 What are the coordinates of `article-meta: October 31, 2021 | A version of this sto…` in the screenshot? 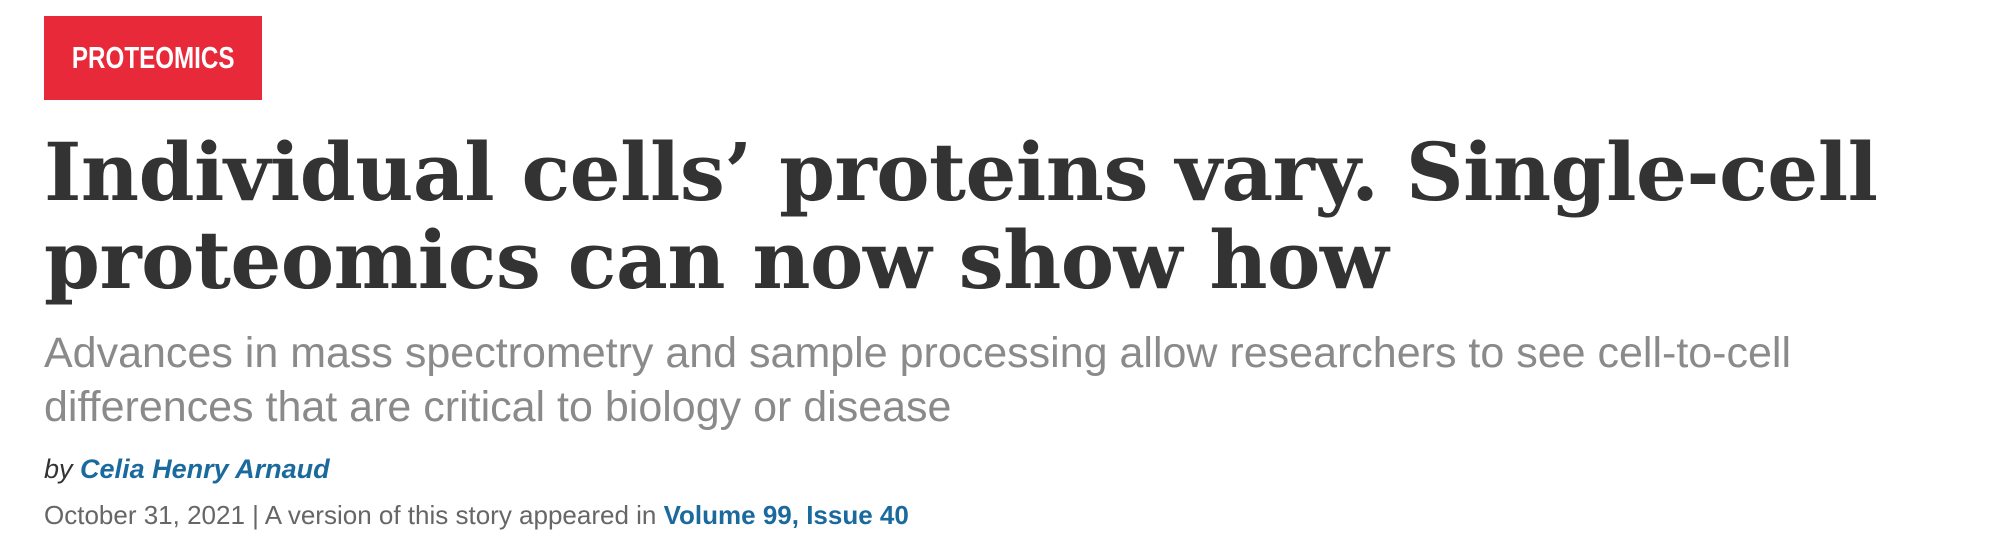 It's located at (1004, 515).